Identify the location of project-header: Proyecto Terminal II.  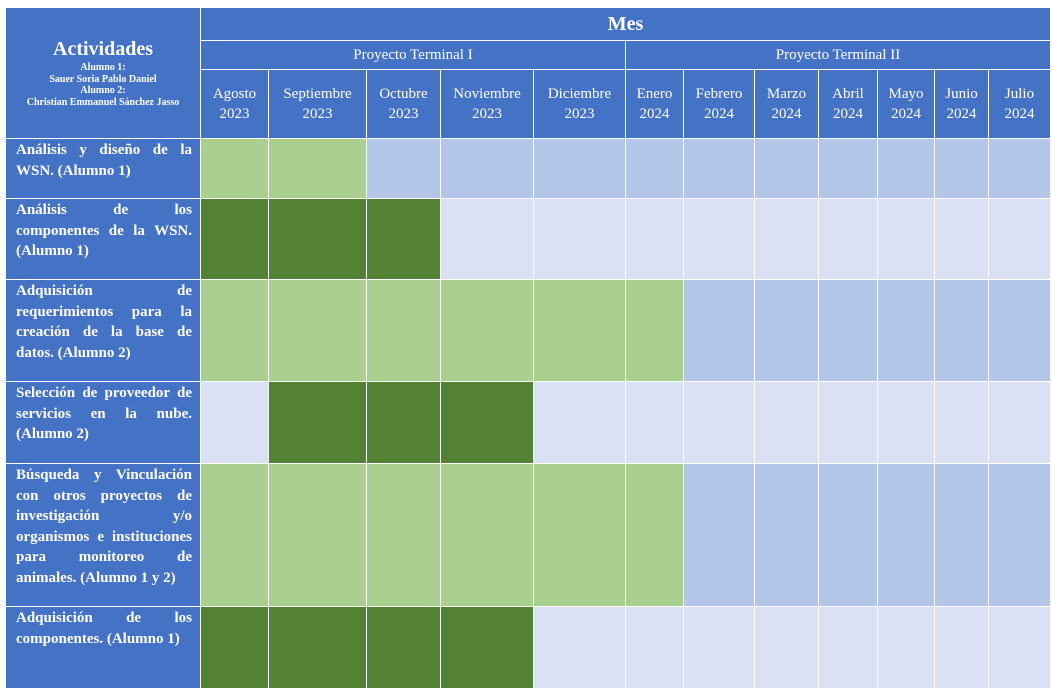
(838, 55).